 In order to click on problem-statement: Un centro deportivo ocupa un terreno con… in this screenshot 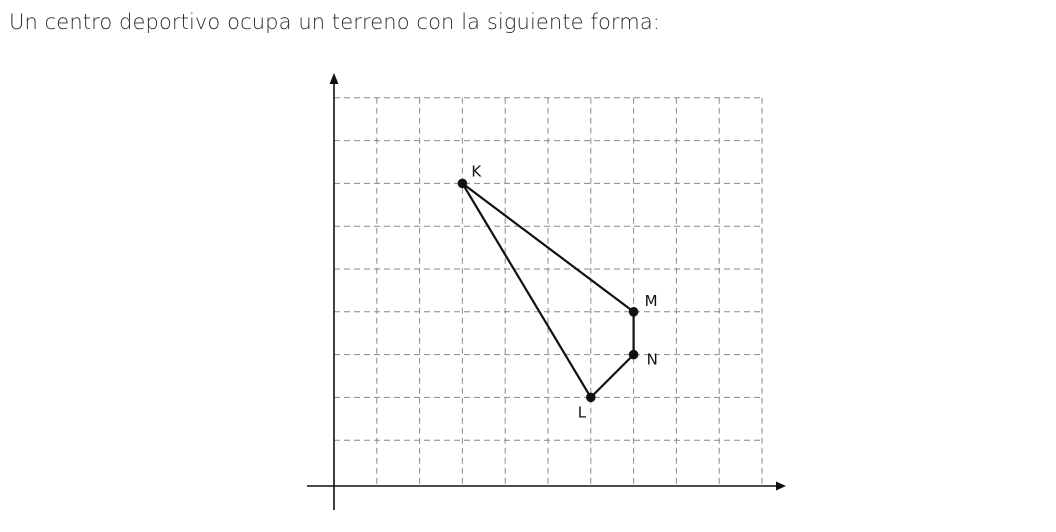, I will do `click(334, 22)`.